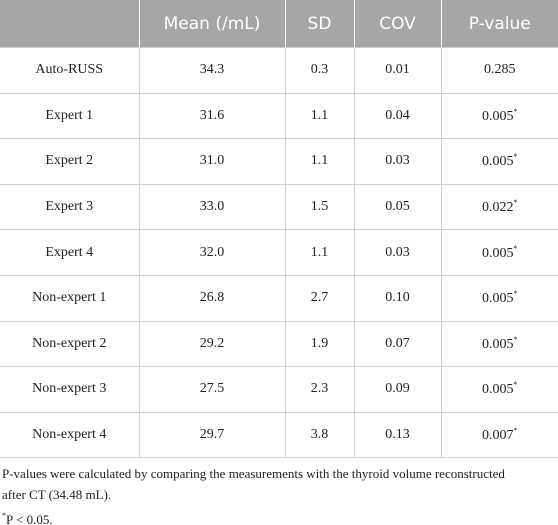  What do you see at coordinates (397, 298) in the screenshot?
I see `cell: 0.10` at bounding box center [397, 298].